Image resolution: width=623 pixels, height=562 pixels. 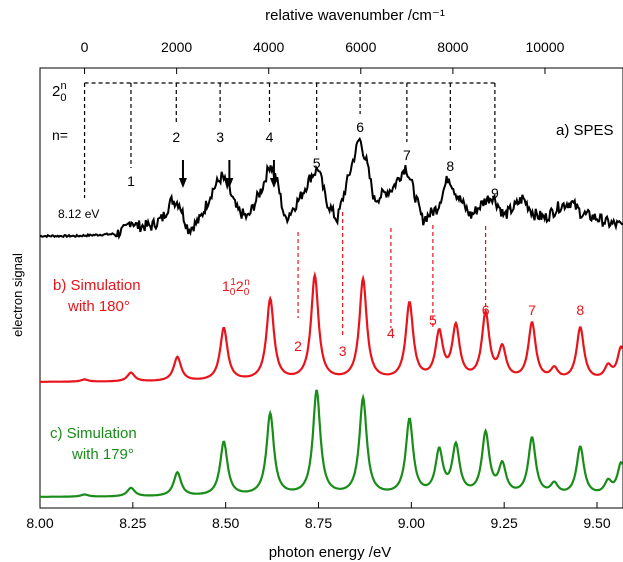 What do you see at coordinates (433, 320) in the screenshot?
I see `simulation-peak-label: 5` at bounding box center [433, 320].